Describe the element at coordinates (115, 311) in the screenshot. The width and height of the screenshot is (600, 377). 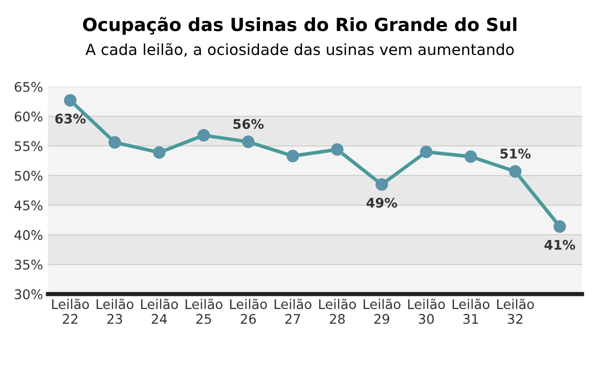
I see `x-tick-label: Leilão 23` at that location.